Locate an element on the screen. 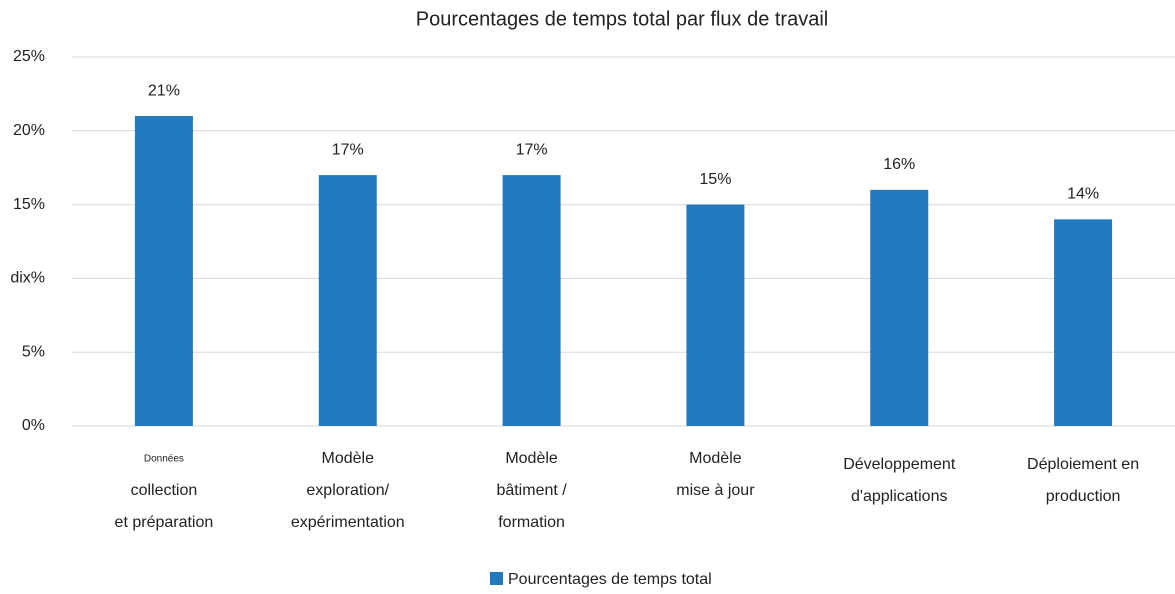 The image size is (1175, 594). y-tick-label: dix% is located at coordinates (27, 278).